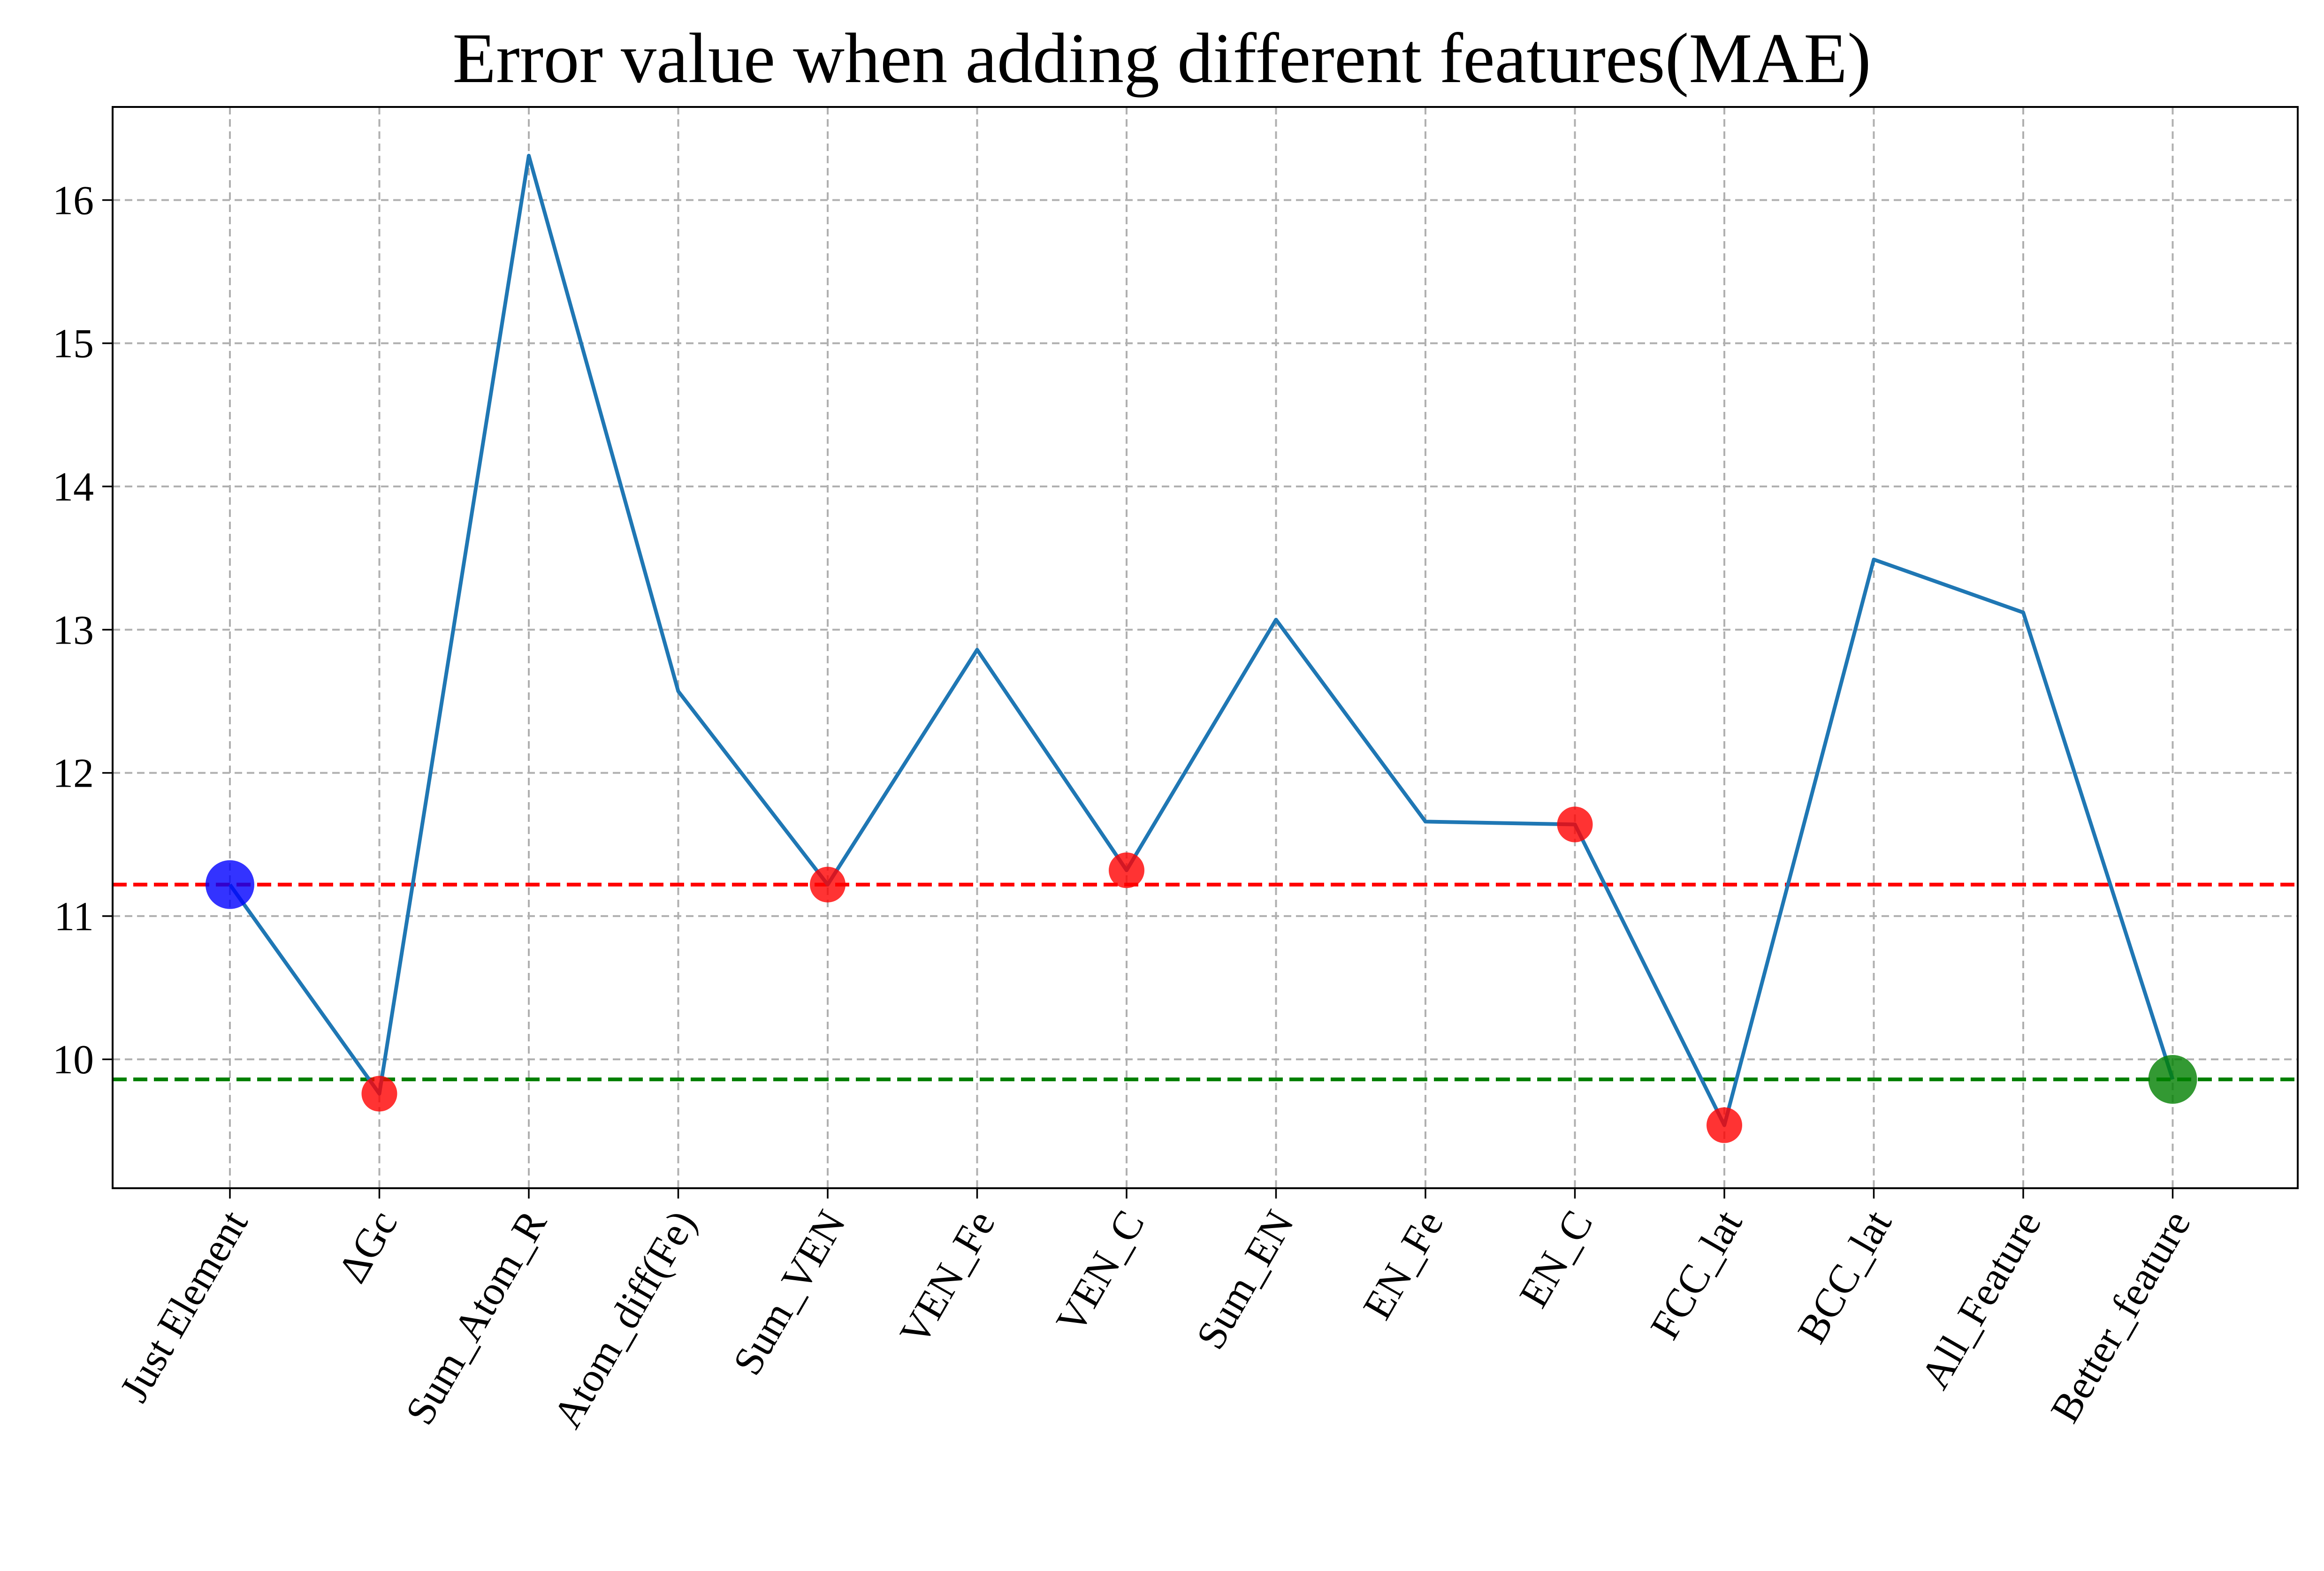 The width and height of the screenshot is (2324, 1571). Describe the element at coordinates (625, 1319) in the screenshot. I see `x-tick-label: Atom_diff(Fe)` at that location.